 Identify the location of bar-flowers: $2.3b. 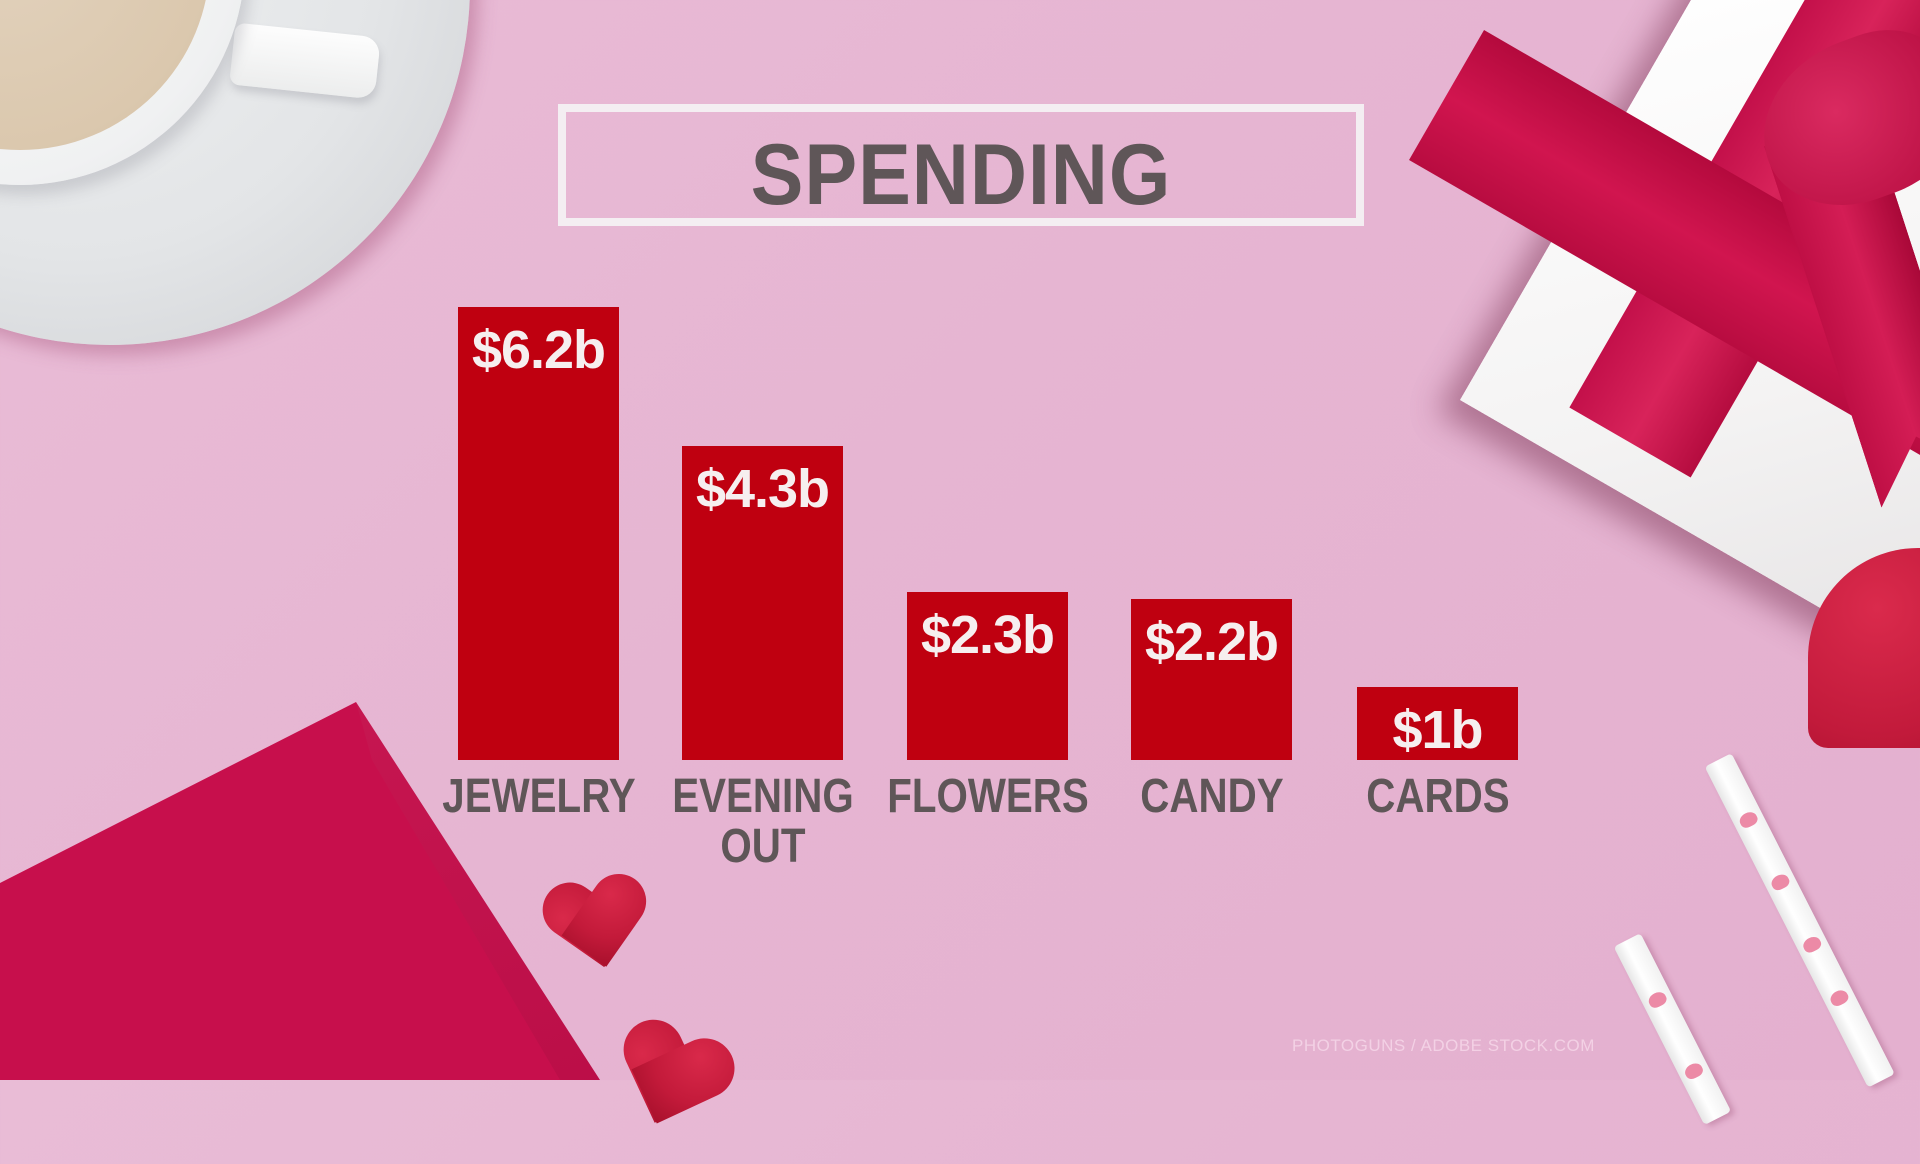
(987, 676).